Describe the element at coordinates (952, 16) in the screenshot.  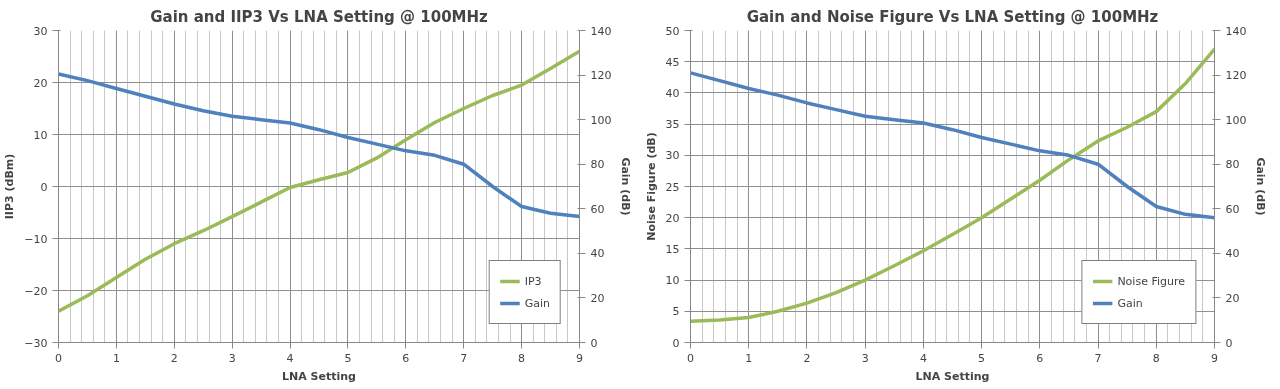
I see `chart-title: Gain and Noise Figure Vs LNA Setting @ 100MHz` at that location.